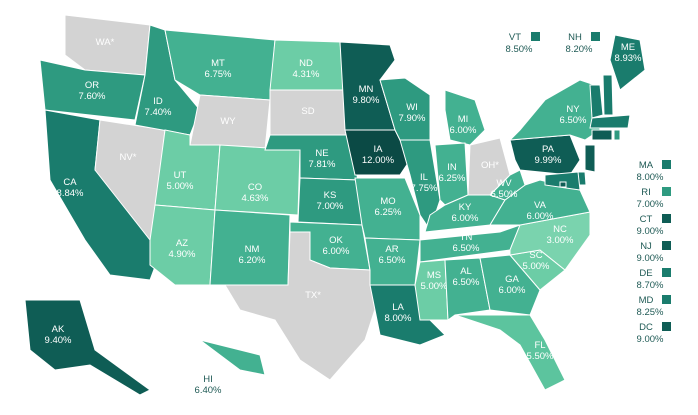 The image size is (698, 415). What do you see at coordinates (208, 379) in the screenshot?
I see `state-abbr: HI` at bounding box center [208, 379].